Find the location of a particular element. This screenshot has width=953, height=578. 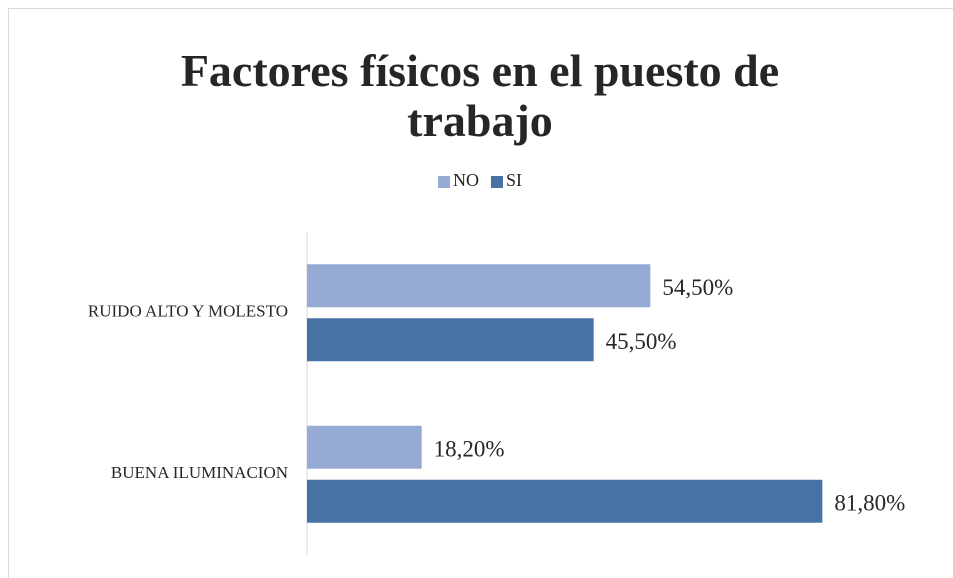

category-label: BUENA ILUMINACION is located at coordinates (199, 472).